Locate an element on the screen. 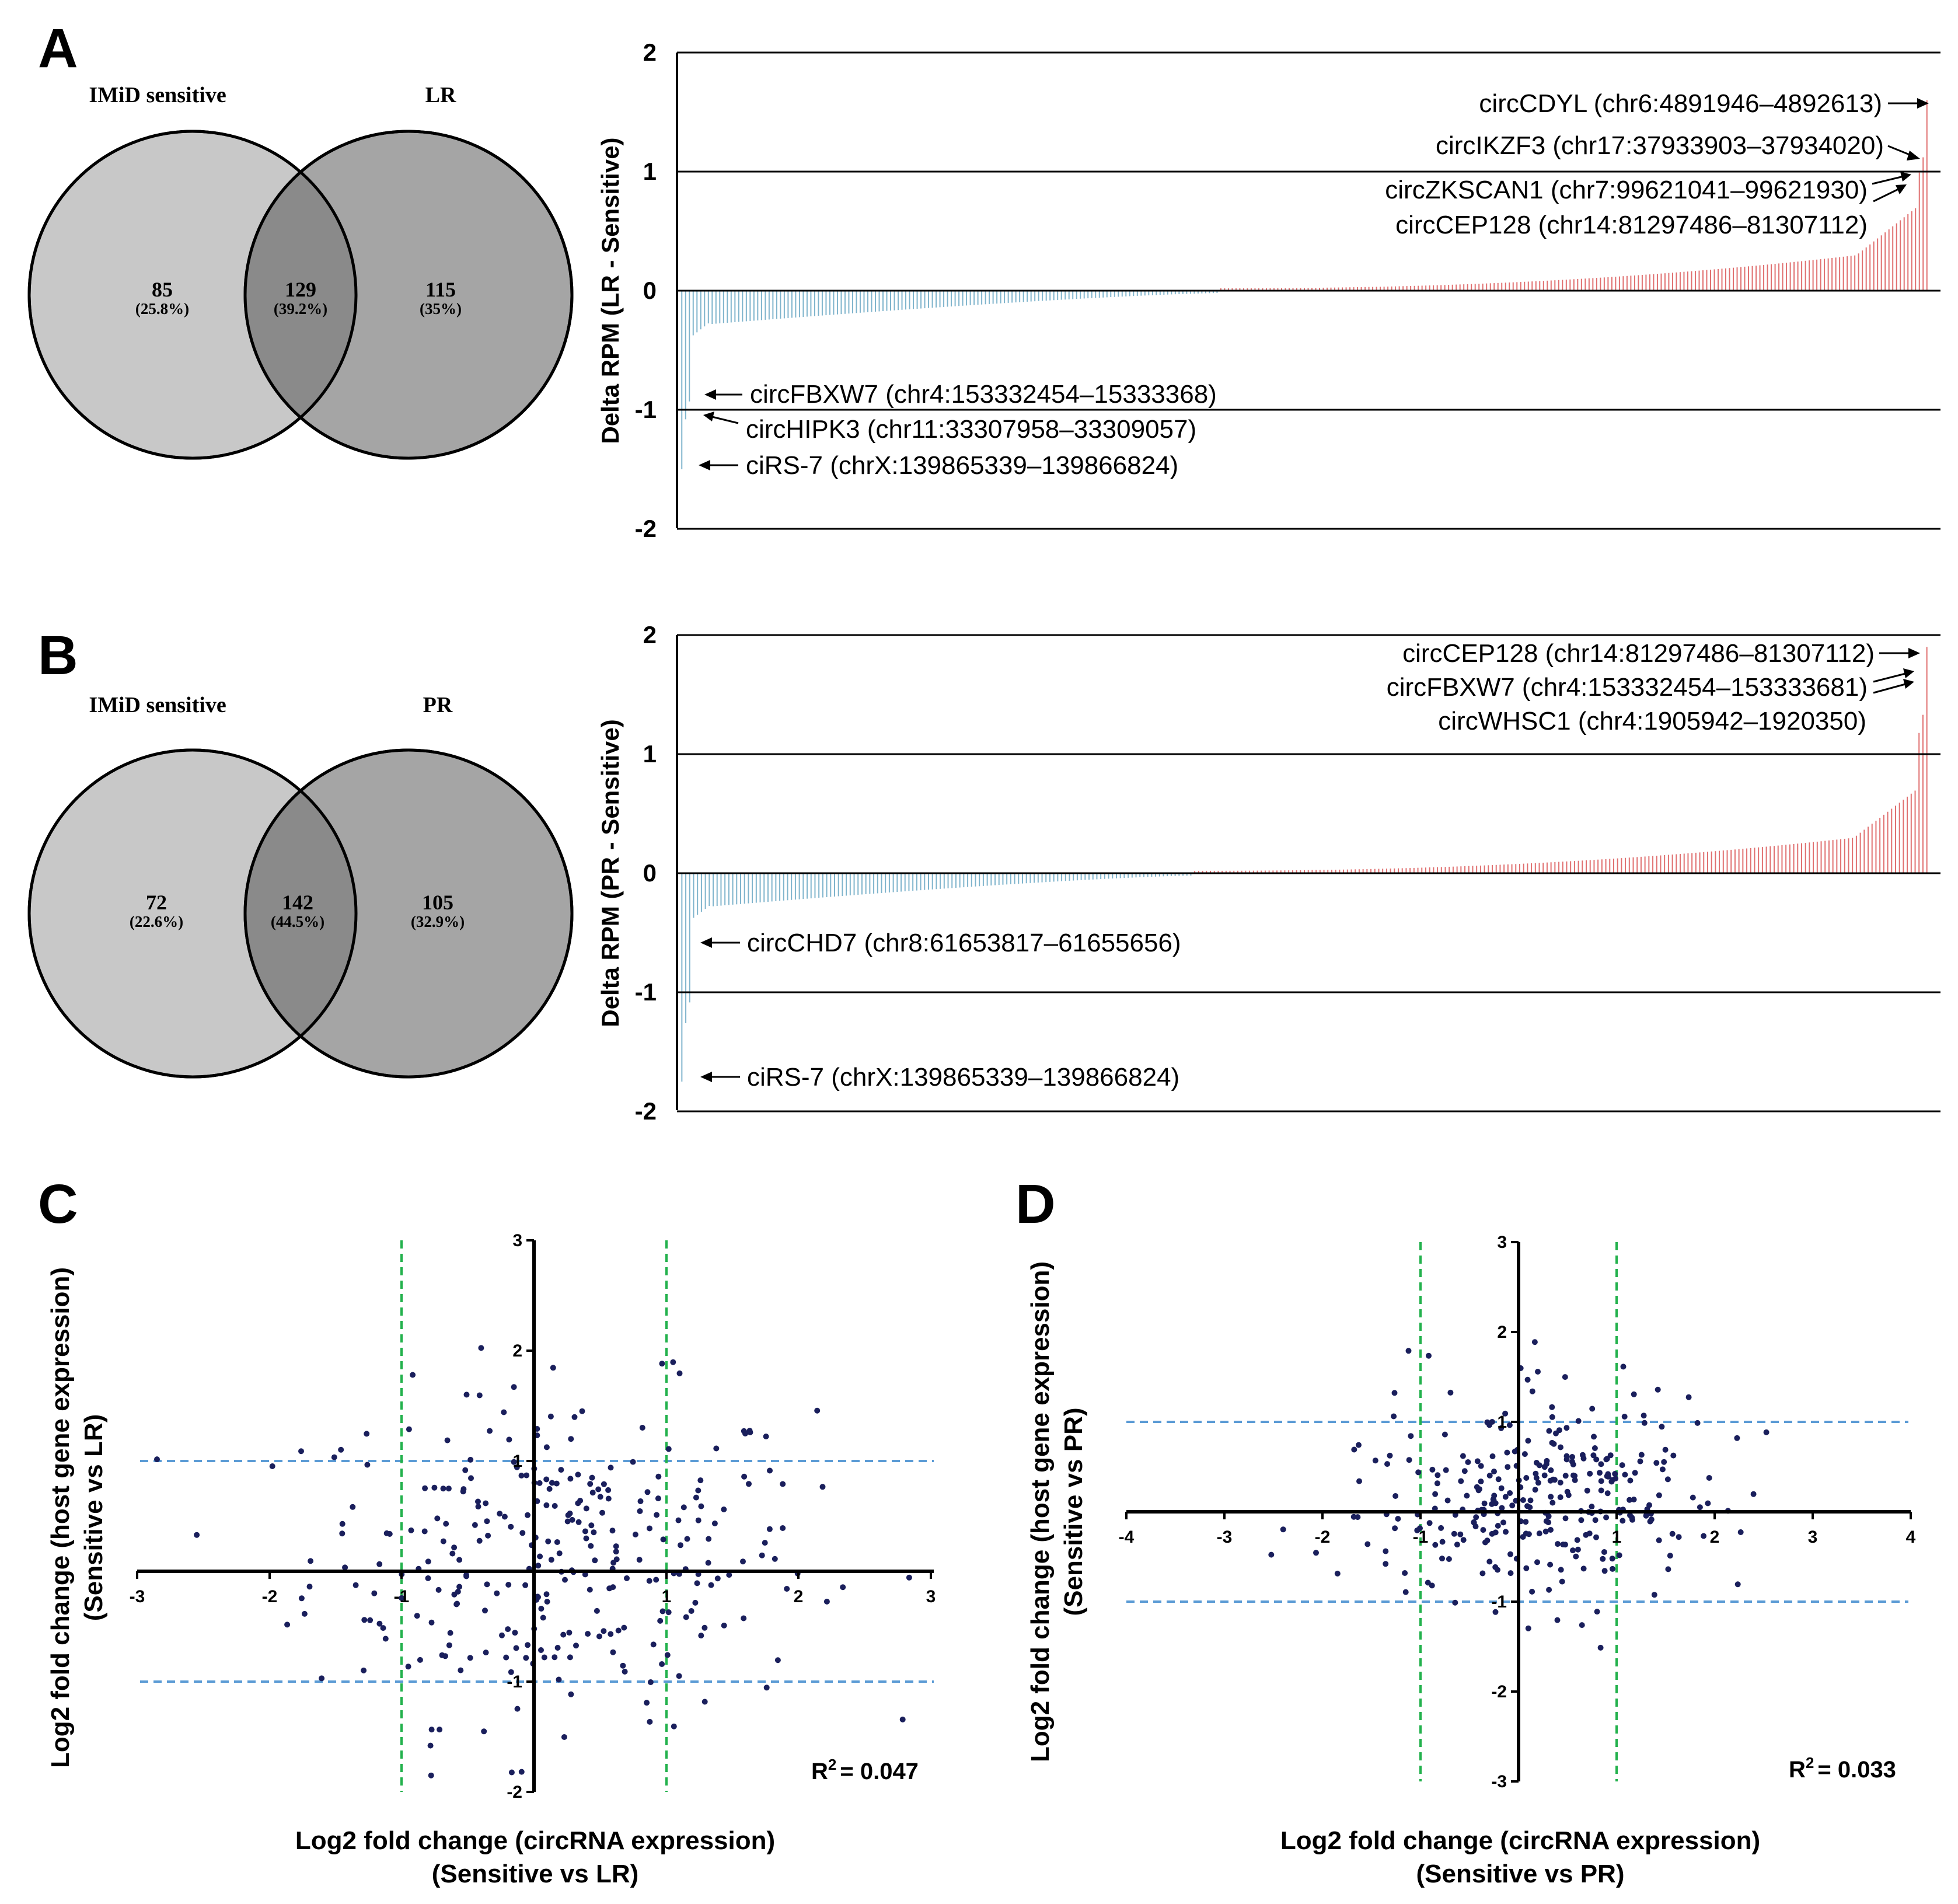 This screenshot has width=1958, height=1904. scatter-d-xtick-3: 3 is located at coordinates (1813, 1538).